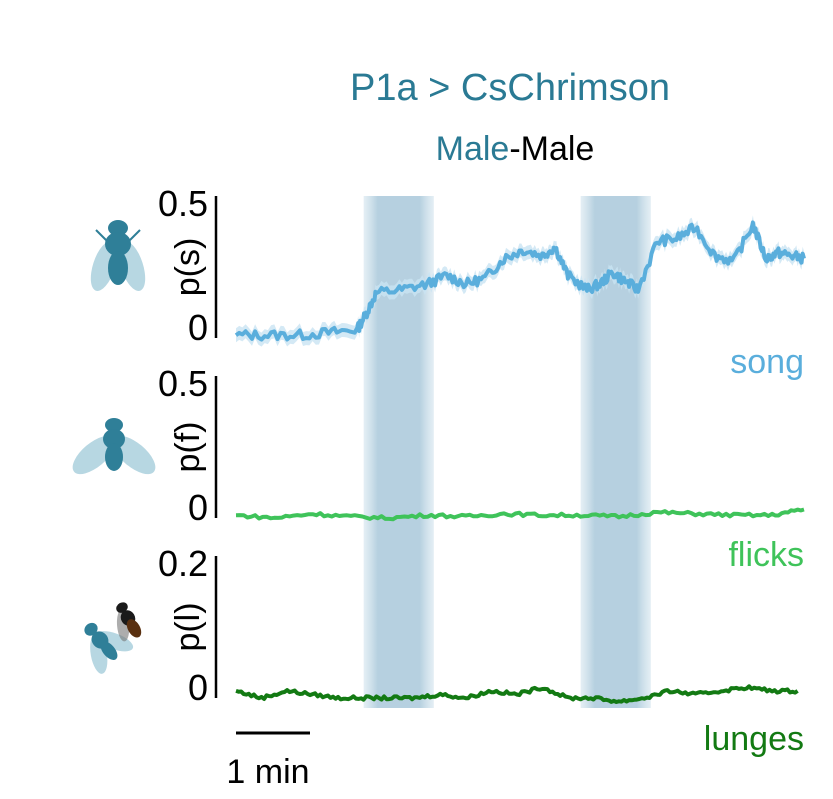 This screenshot has width=833, height=799. I want to click on chart-title: P1a > CsChrimson, so click(510, 88).